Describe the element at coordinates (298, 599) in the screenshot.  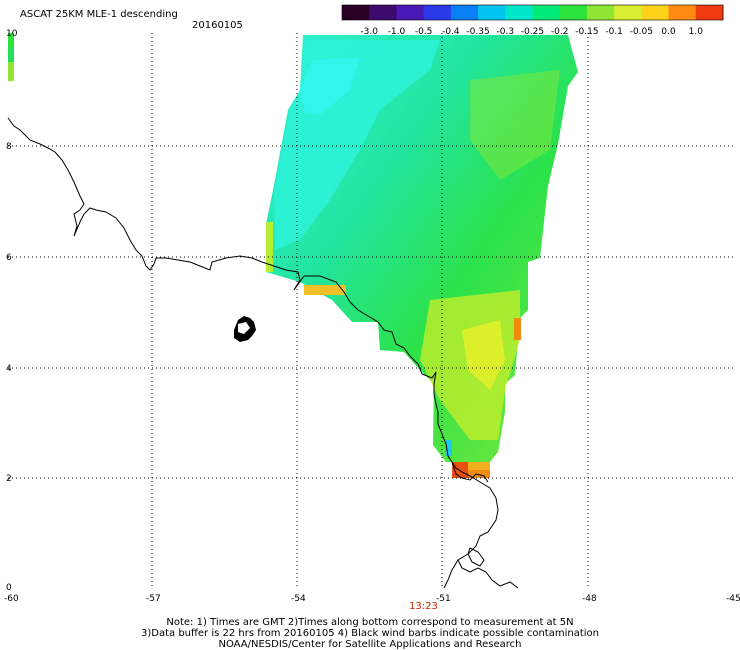
I see `x-tick-label: -54` at that location.